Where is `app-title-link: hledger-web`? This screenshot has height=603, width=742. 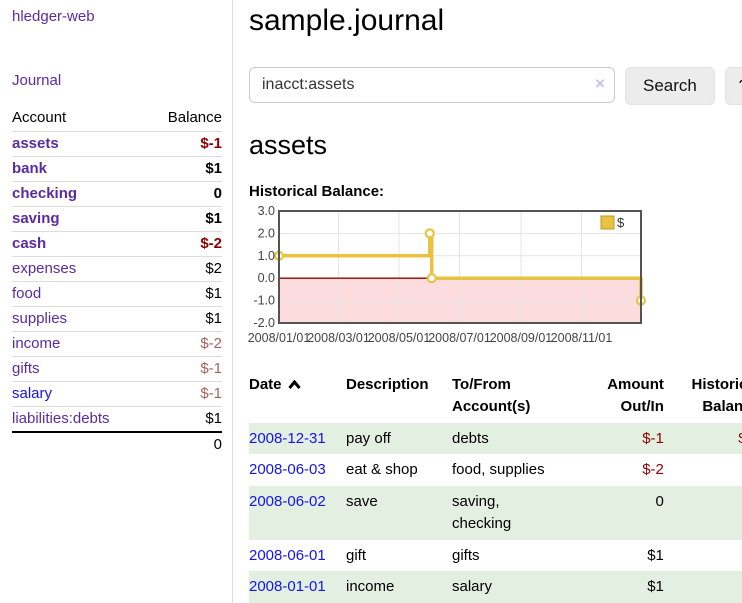 app-title-link: hledger-web is located at coordinates (117, 16).